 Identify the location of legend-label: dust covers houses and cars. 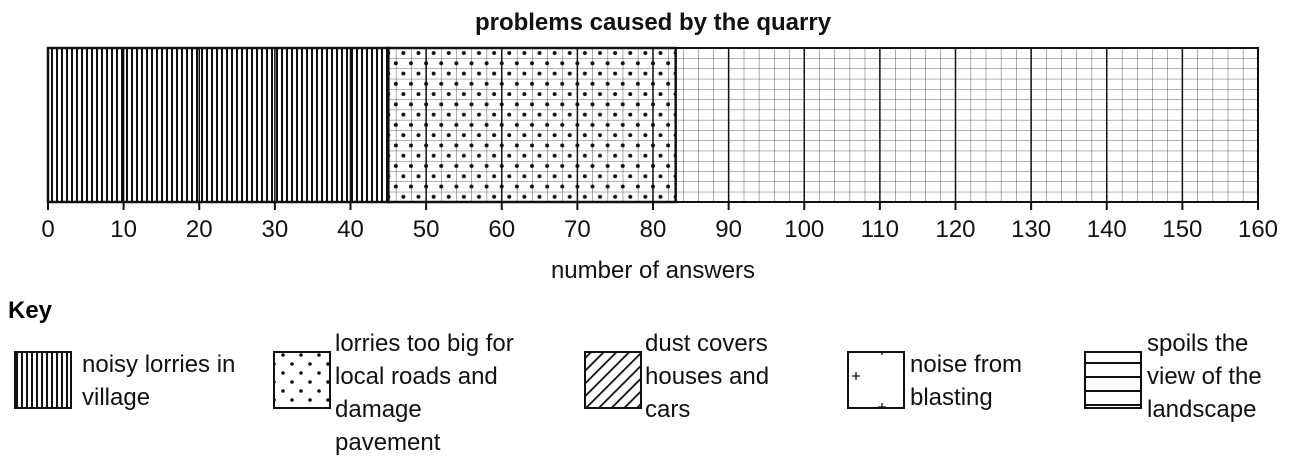
(707, 376).